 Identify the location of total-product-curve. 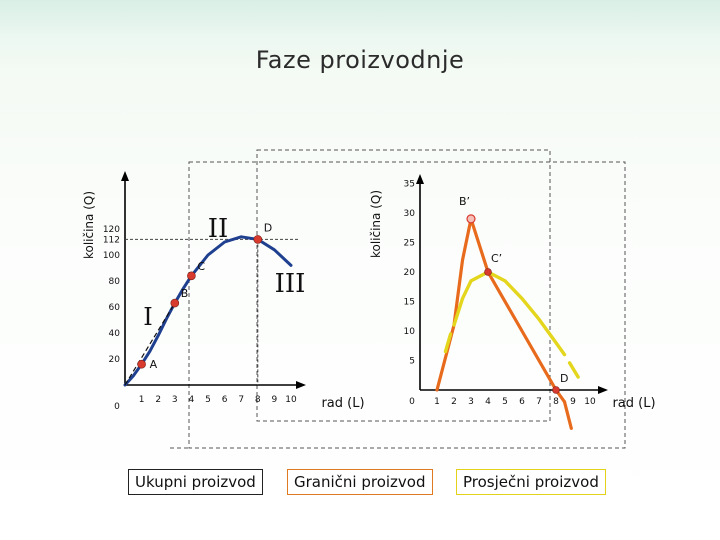
(208, 311).